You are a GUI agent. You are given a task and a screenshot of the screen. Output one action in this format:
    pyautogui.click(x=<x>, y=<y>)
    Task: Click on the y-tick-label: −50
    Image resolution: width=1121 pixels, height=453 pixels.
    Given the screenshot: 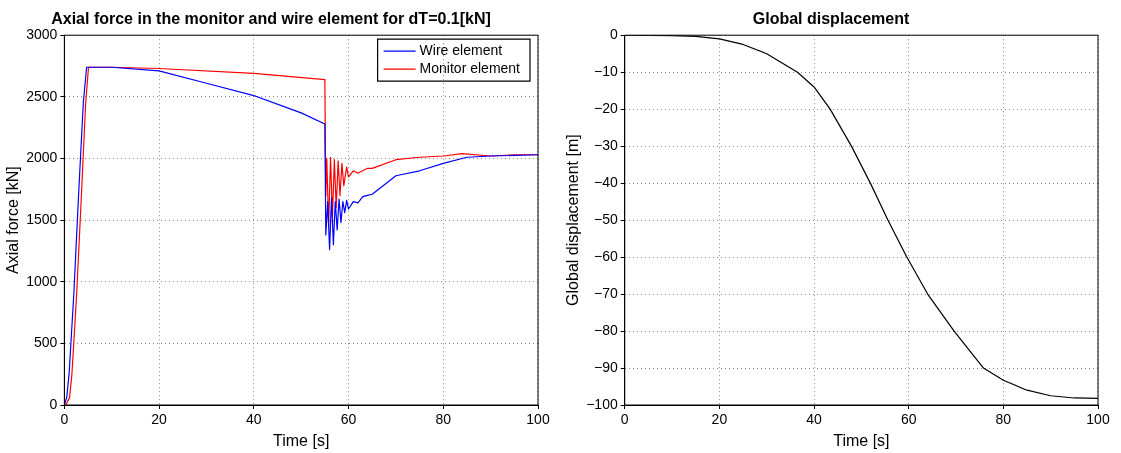 What is the action you would take?
    pyautogui.click(x=605, y=218)
    